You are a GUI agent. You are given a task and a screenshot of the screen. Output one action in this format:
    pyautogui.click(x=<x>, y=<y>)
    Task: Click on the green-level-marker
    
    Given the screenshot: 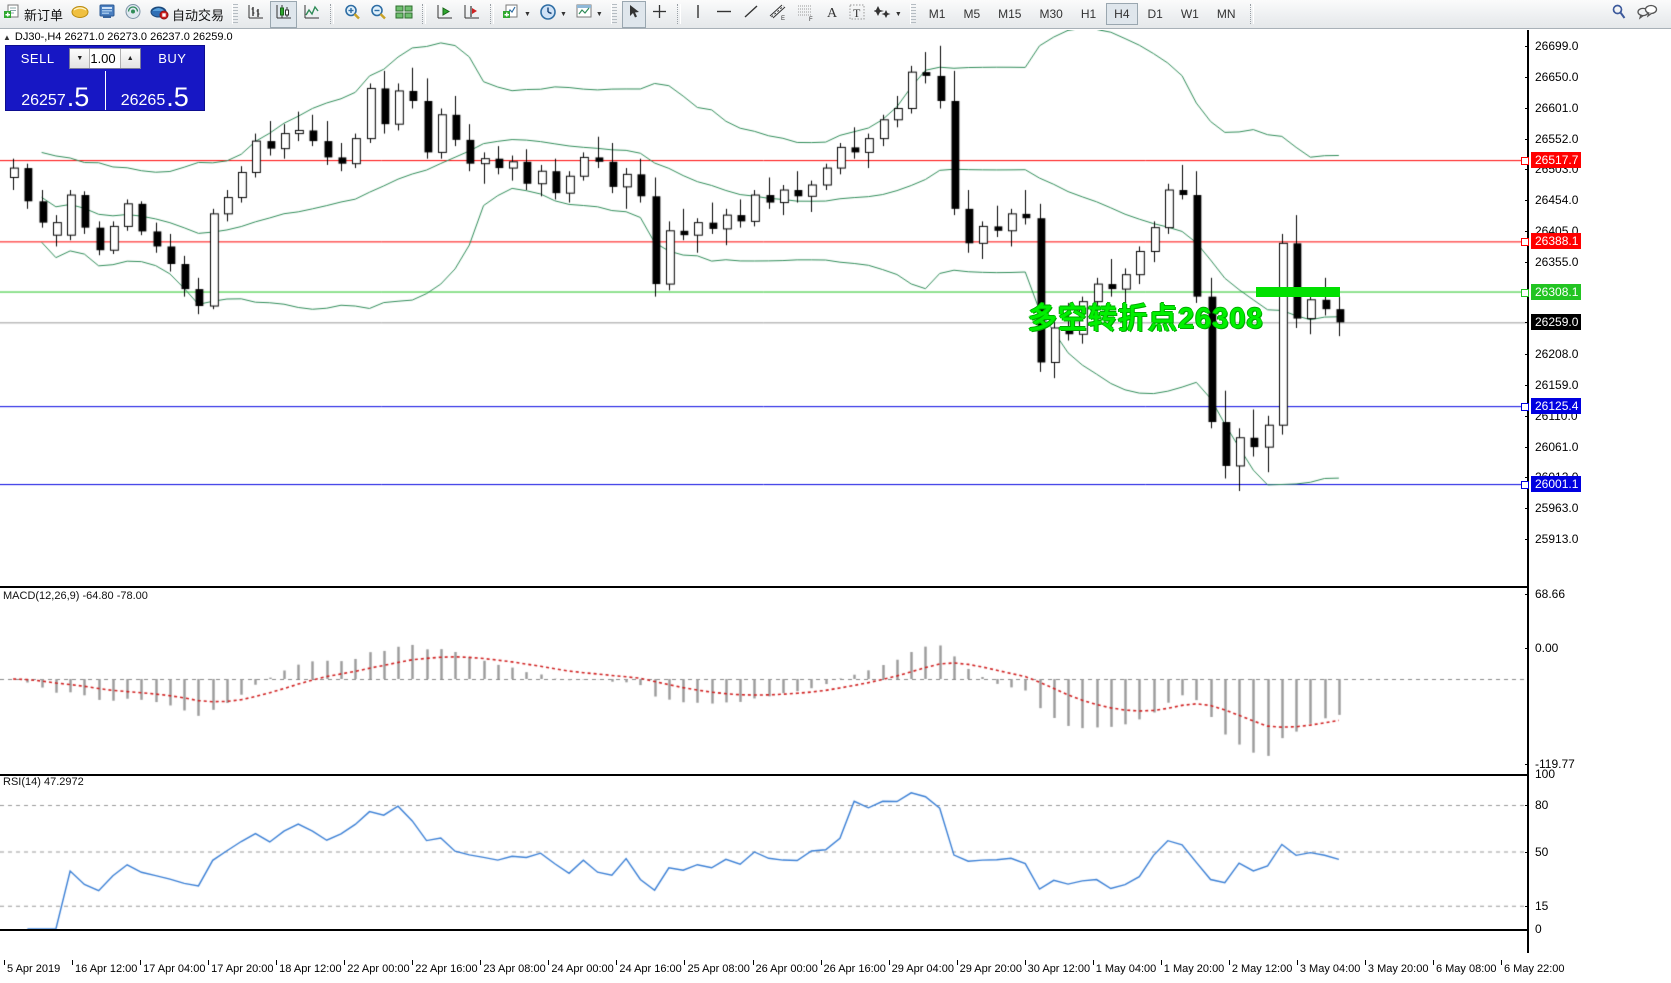 What is the action you would take?
    pyautogui.click(x=1298, y=291)
    